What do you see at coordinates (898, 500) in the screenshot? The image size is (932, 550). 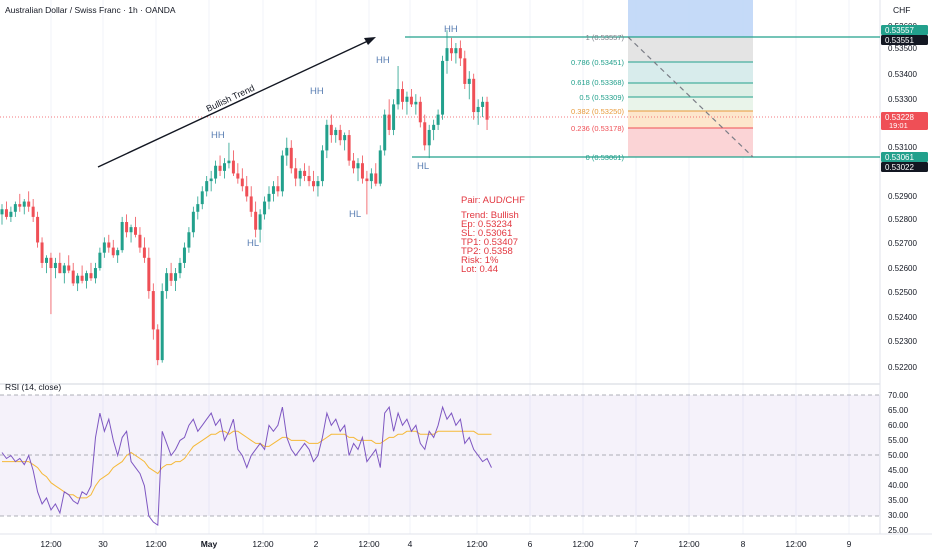 I see `rsi-tick: 35.00` at bounding box center [898, 500].